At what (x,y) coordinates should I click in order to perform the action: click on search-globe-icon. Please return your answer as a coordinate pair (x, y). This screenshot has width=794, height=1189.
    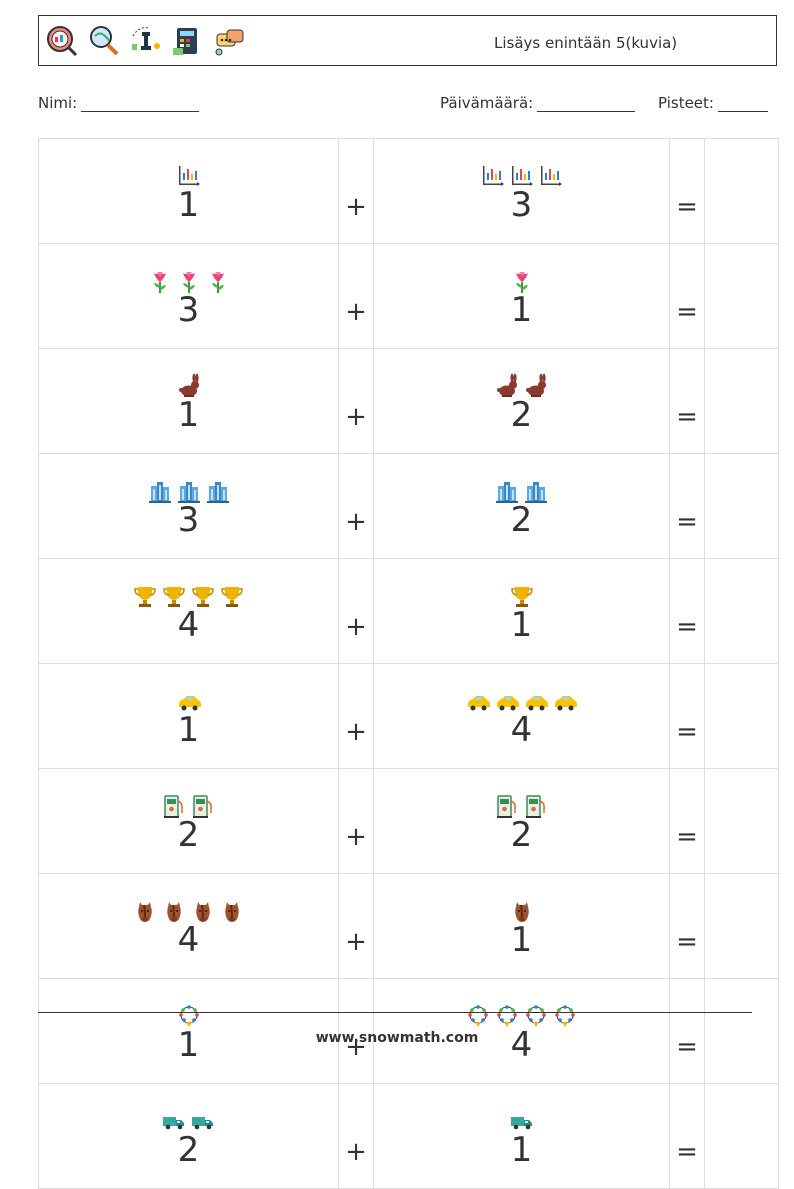
    Looking at the image, I should click on (104, 41).